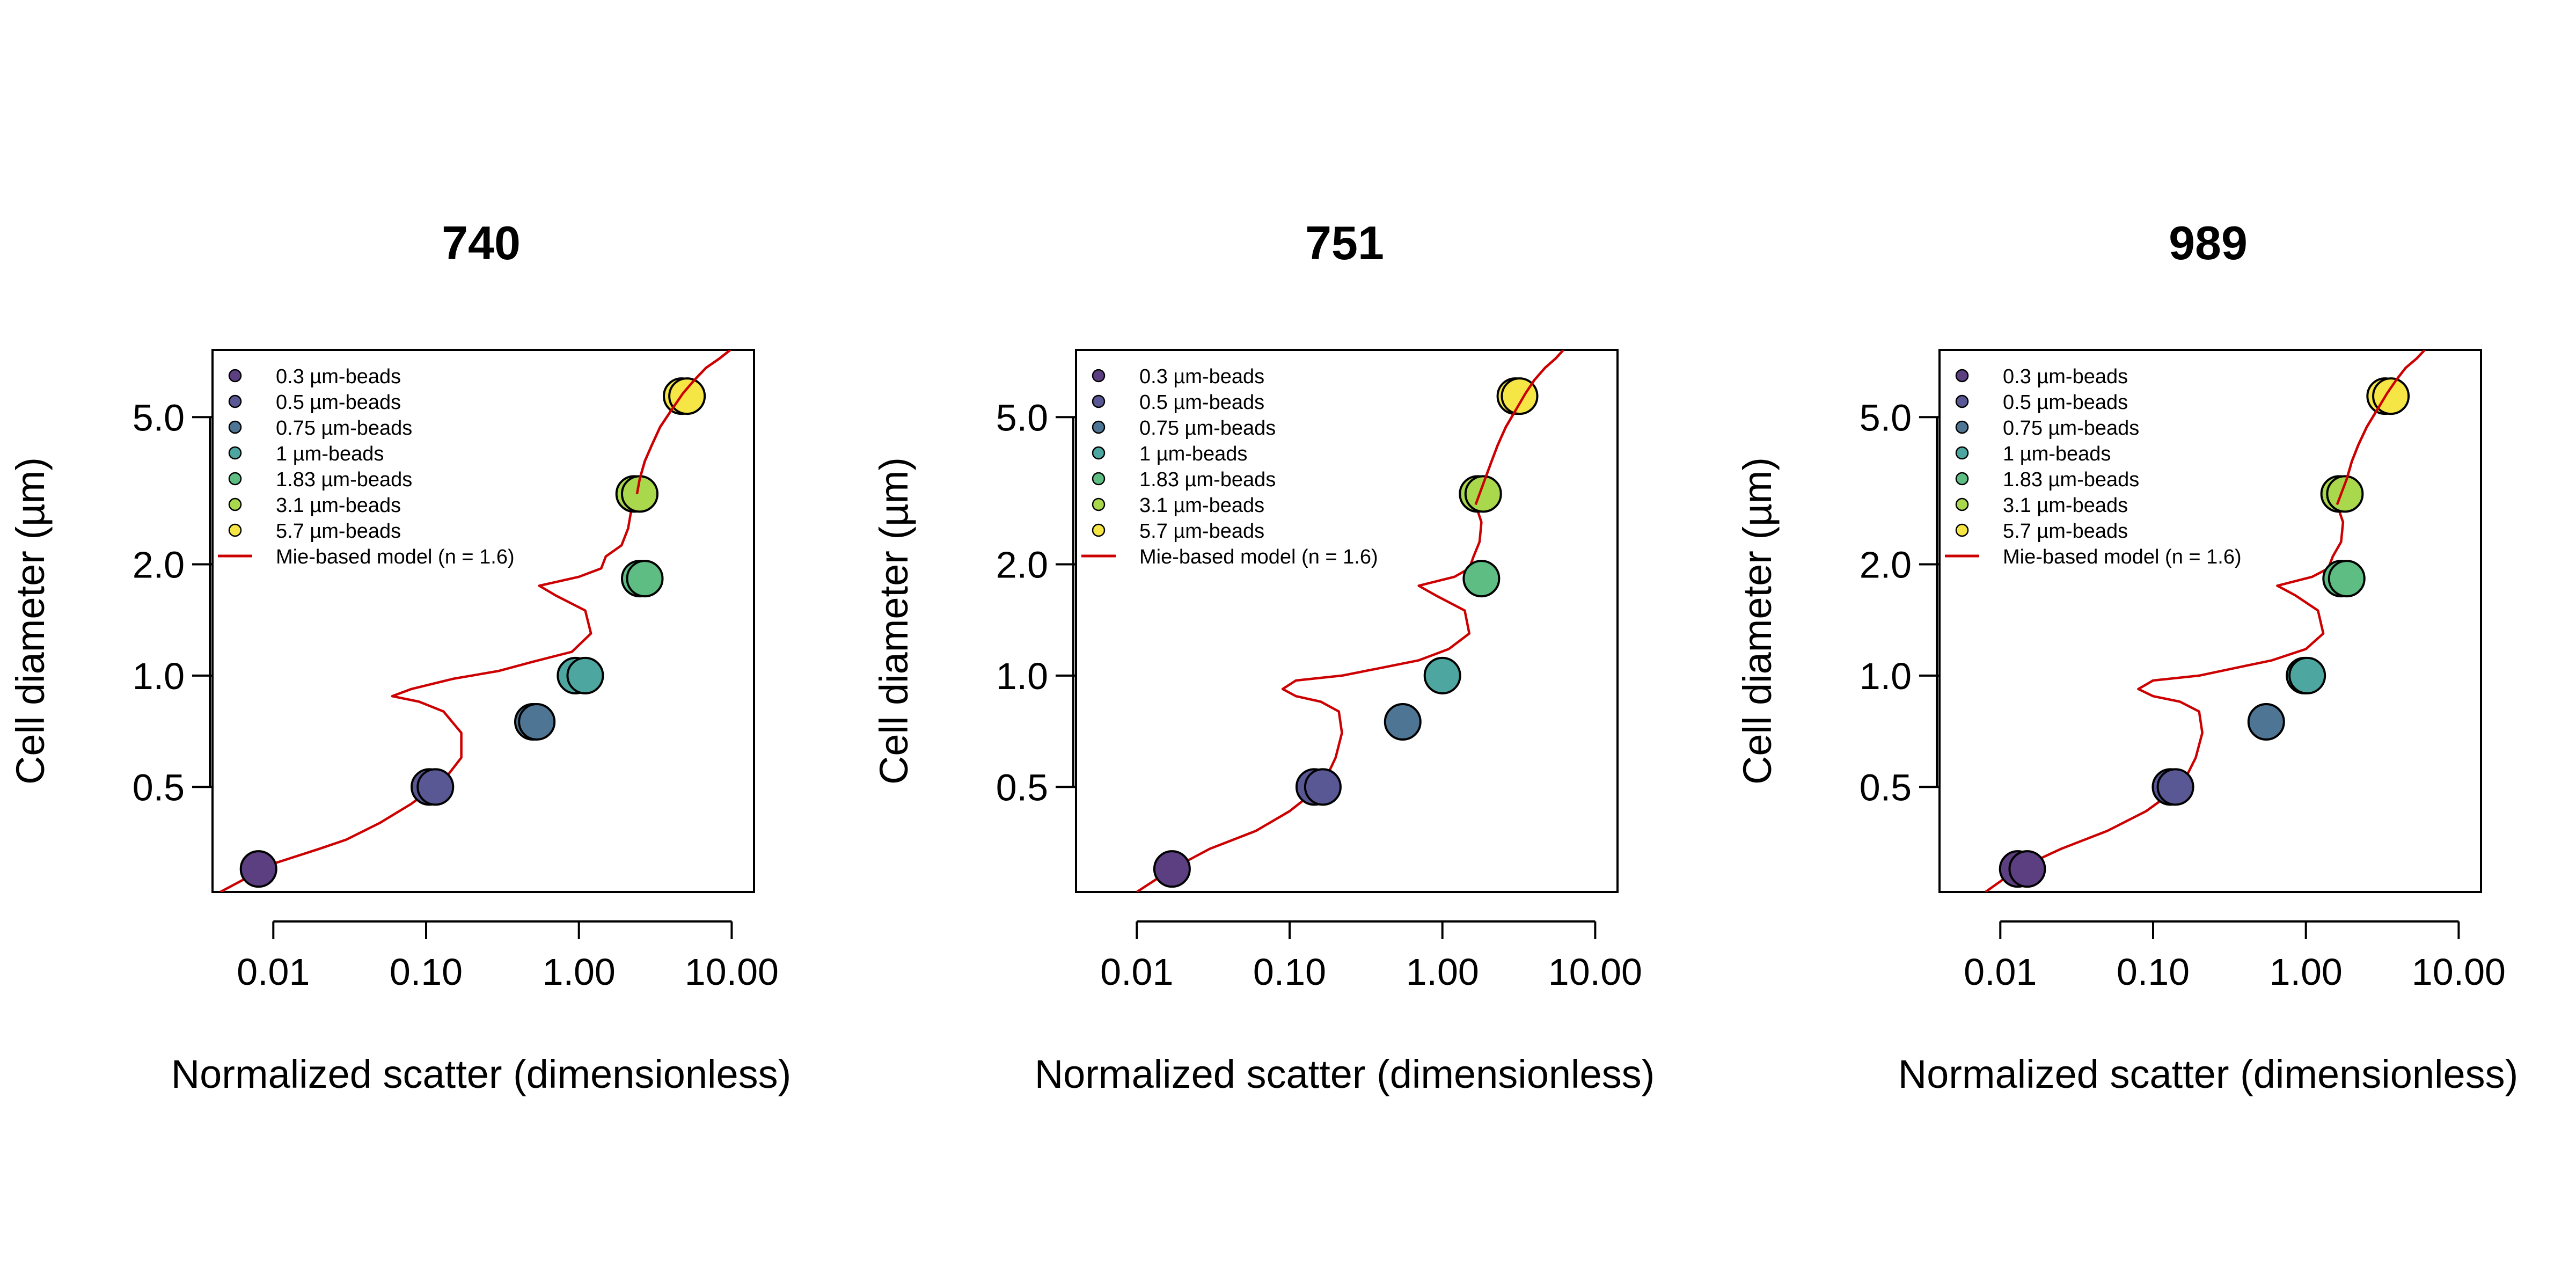  What do you see at coordinates (481, 242) in the screenshot?
I see `chart-title: 740` at bounding box center [481, 242].